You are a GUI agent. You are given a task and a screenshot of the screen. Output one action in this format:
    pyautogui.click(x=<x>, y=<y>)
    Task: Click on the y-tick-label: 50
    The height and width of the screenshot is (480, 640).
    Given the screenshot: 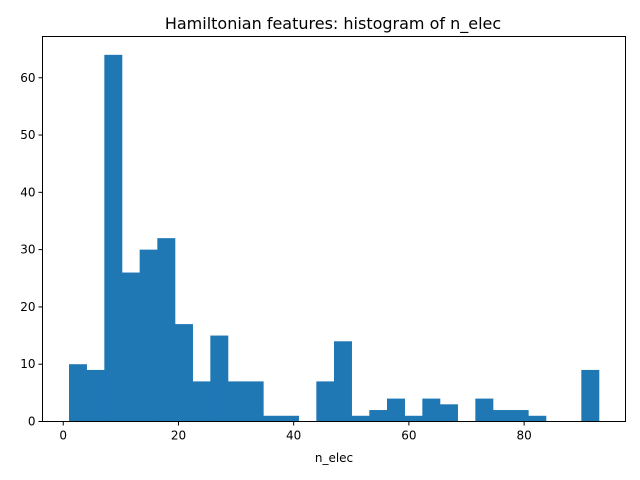 What is the action you would take?
    pyautogui.click(x=27, y=135)
    